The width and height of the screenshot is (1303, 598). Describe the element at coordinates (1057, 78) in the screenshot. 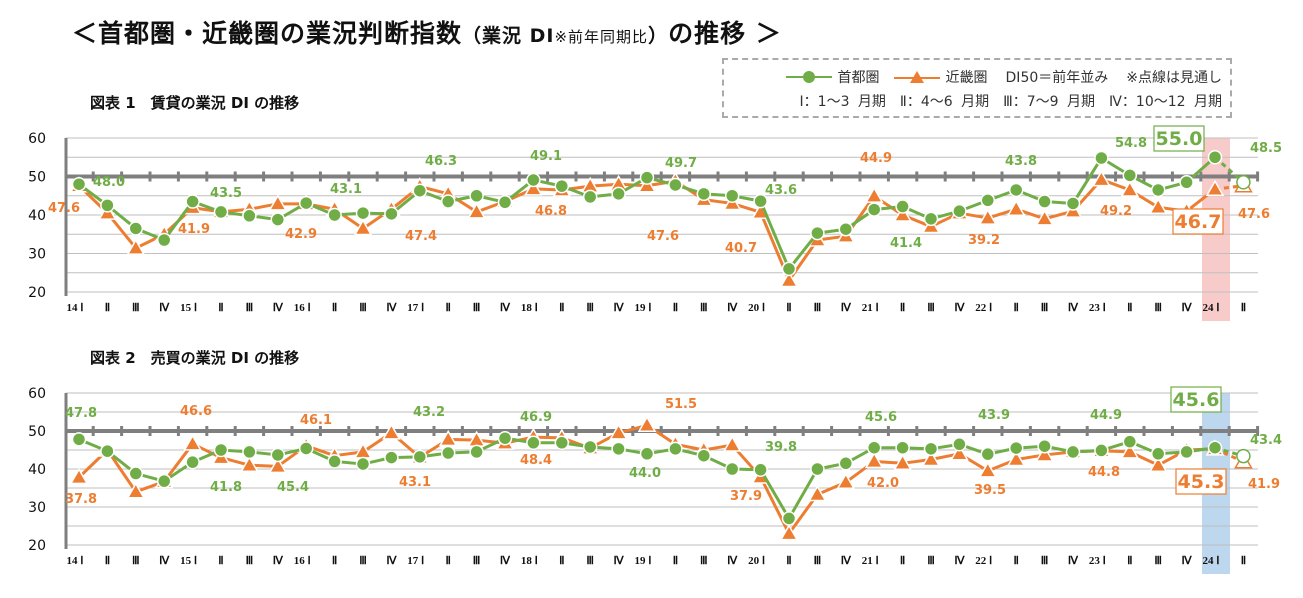

I see `legend-note-di50: DI50＝前年並み` at that location.